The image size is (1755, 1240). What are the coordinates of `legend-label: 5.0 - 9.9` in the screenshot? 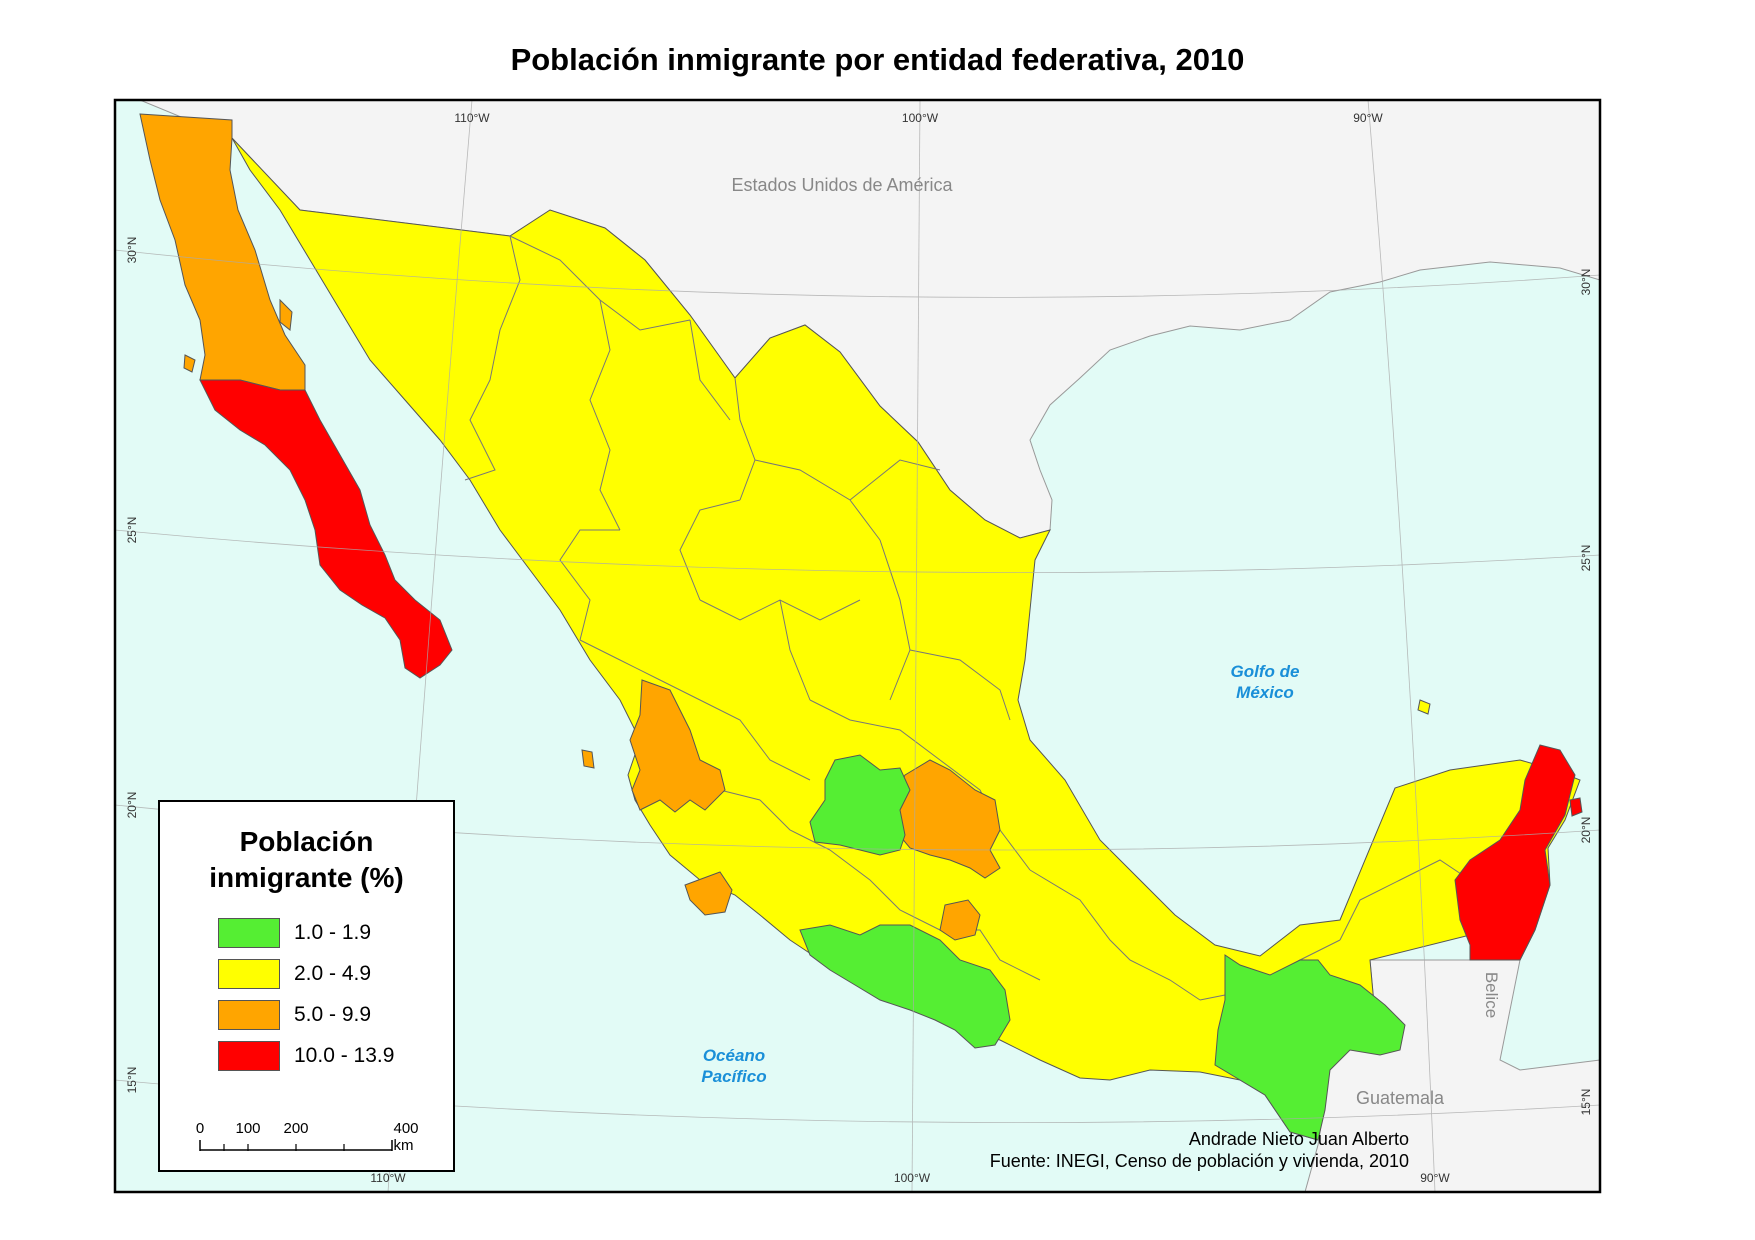 It's located at (333, 1014).